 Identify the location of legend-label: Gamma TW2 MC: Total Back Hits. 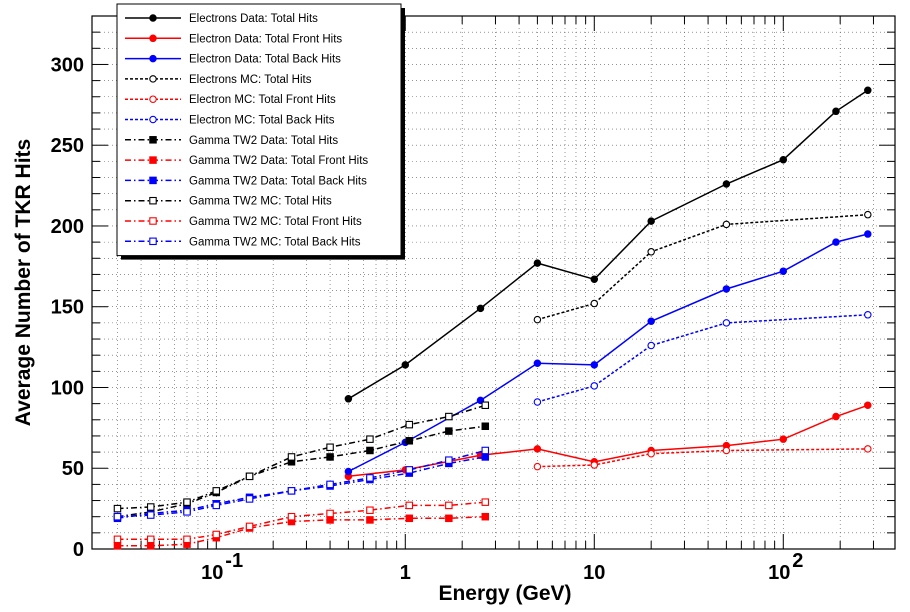
(275, 242).